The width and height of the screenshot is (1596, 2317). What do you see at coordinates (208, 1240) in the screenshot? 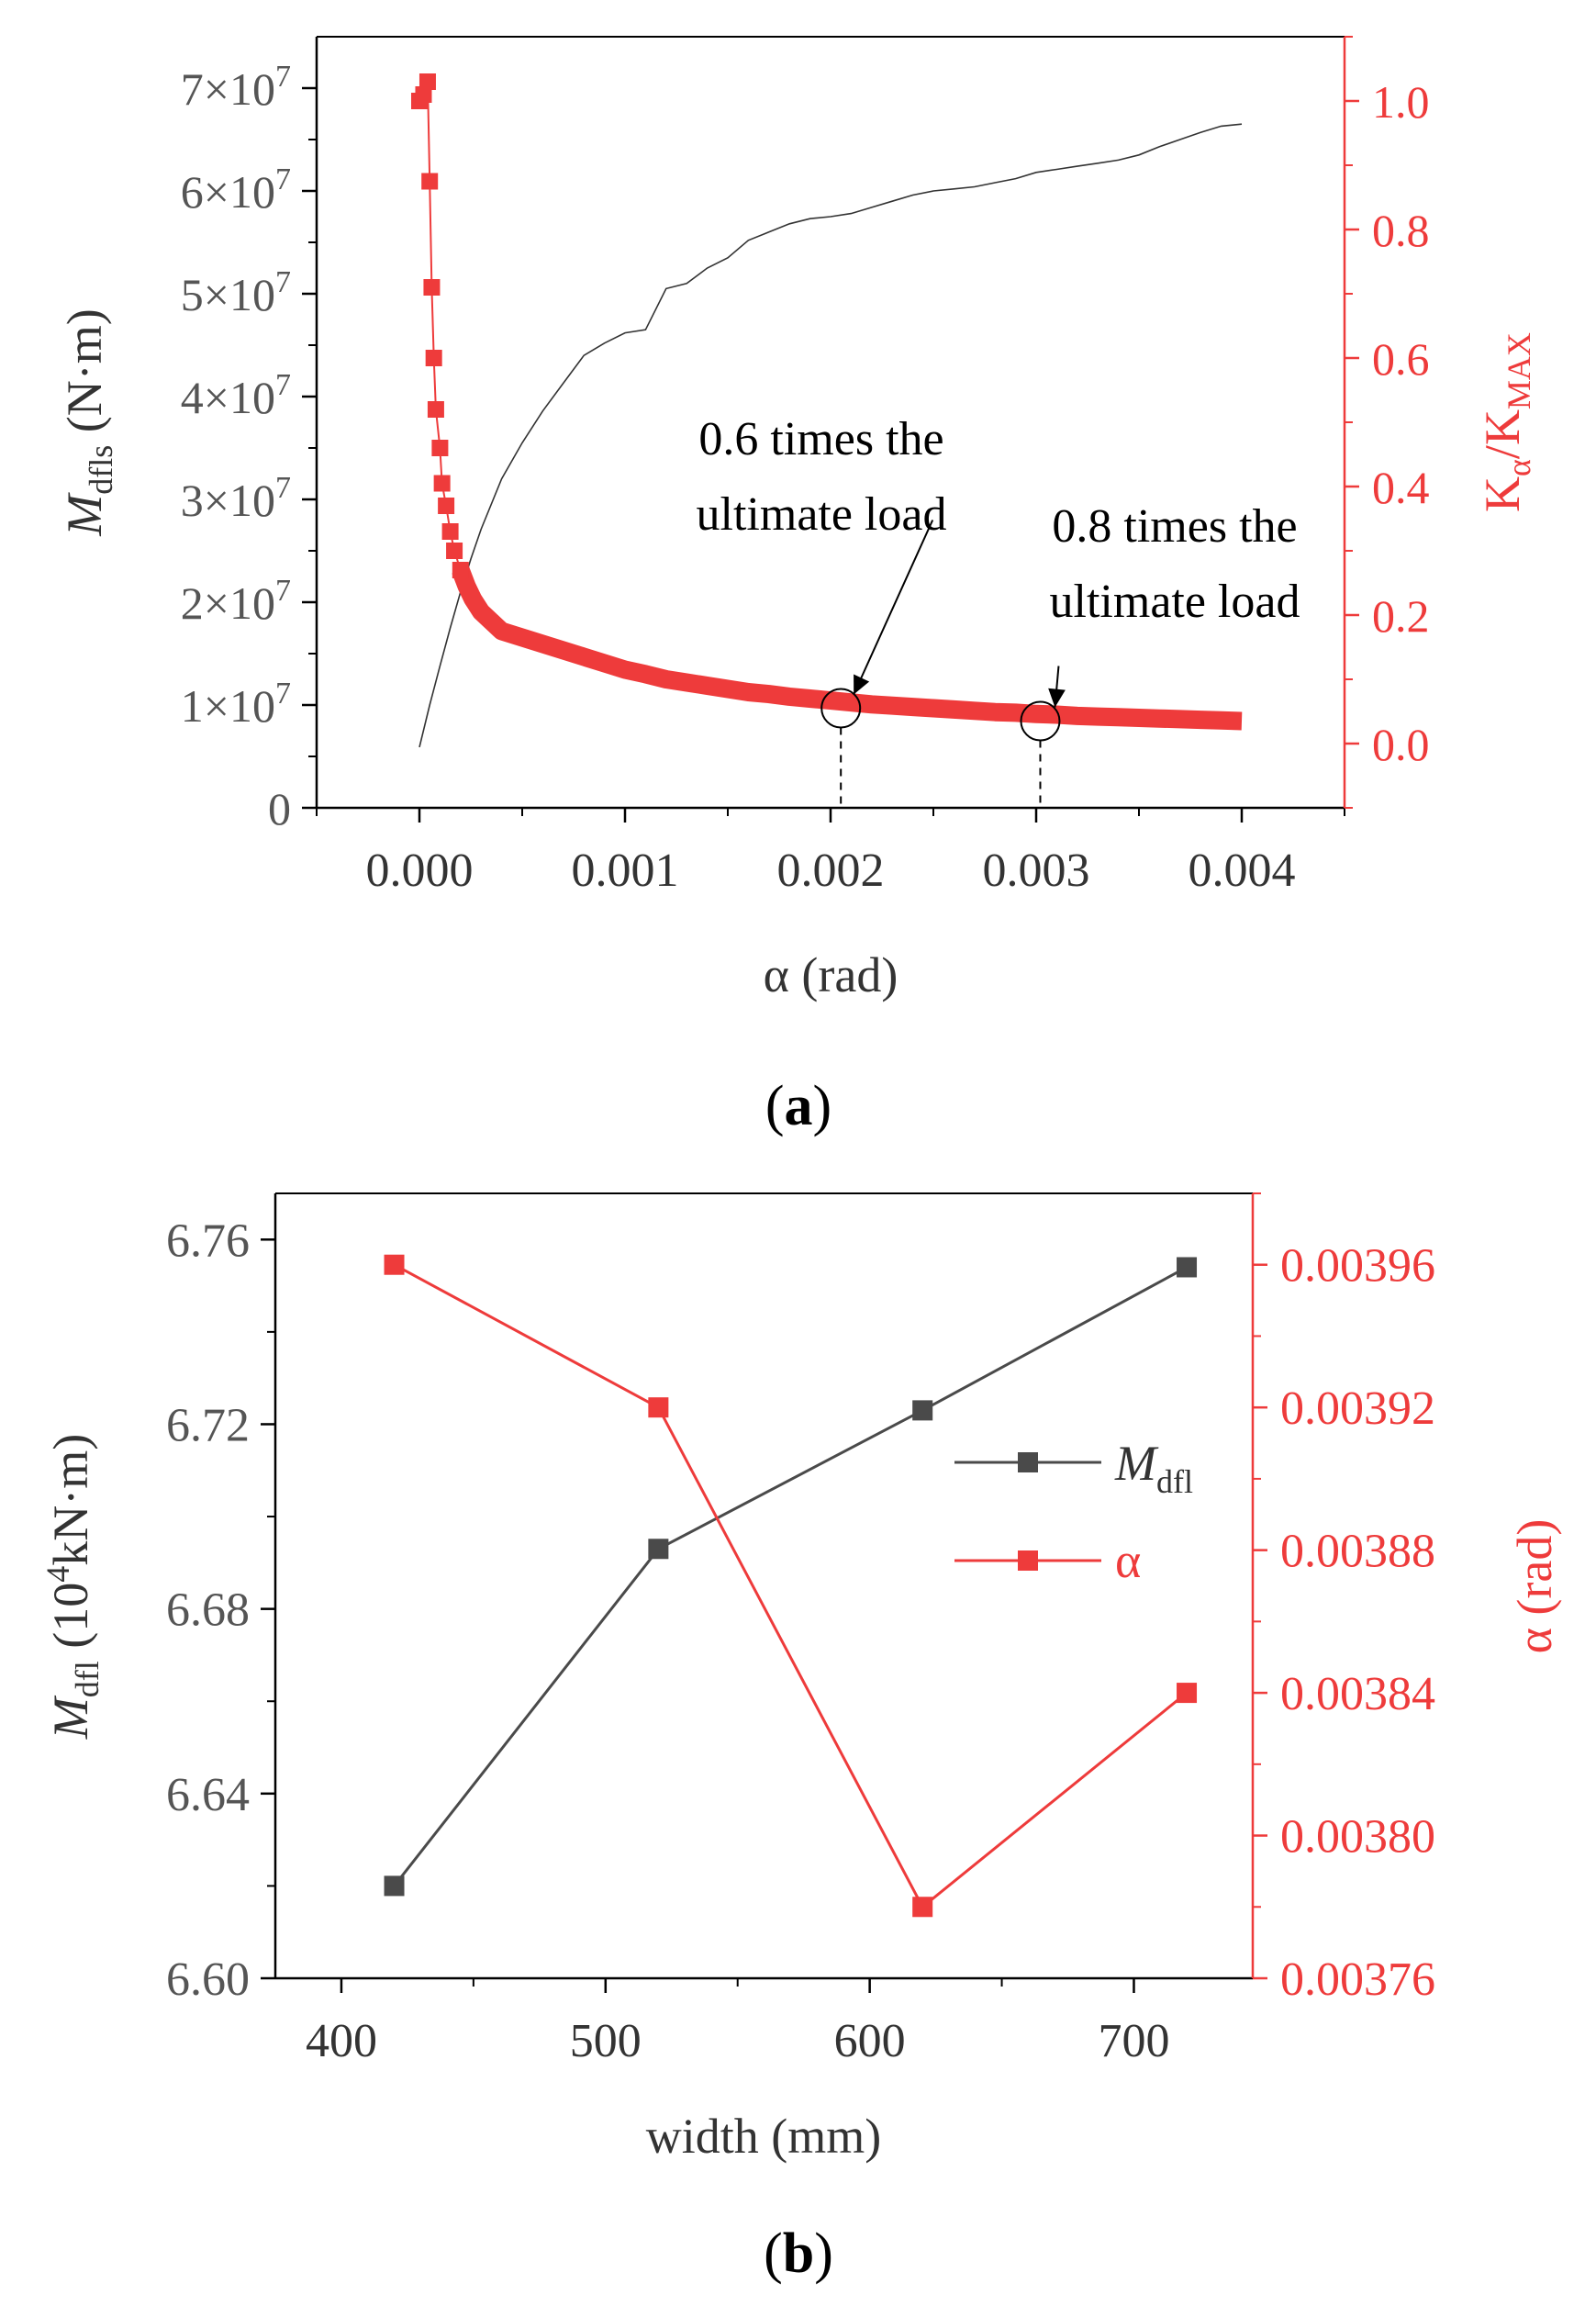
I see `panel-b-y-left-tick-label: 6.76` at bounding box center [208, 1240].